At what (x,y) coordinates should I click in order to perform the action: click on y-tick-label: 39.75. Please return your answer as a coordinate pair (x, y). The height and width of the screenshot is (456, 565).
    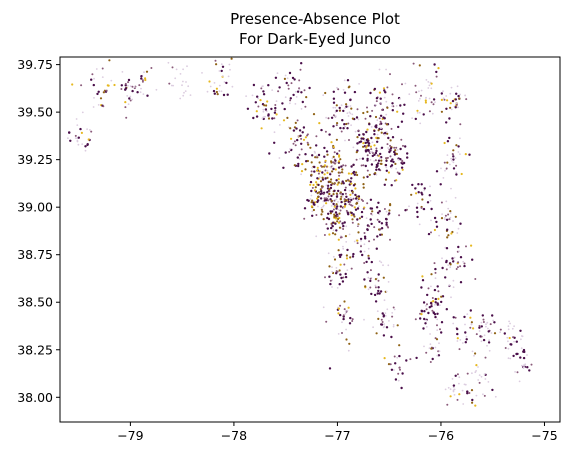
    Looking at the image, I should click on (35, 64).